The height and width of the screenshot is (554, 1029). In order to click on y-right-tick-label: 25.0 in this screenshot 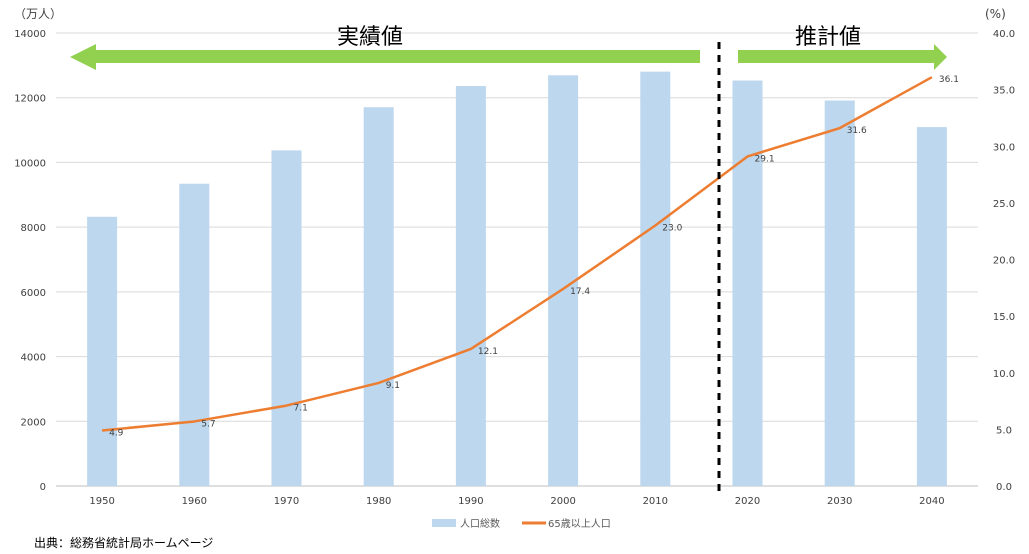, I will do `click(1004, 204)`.